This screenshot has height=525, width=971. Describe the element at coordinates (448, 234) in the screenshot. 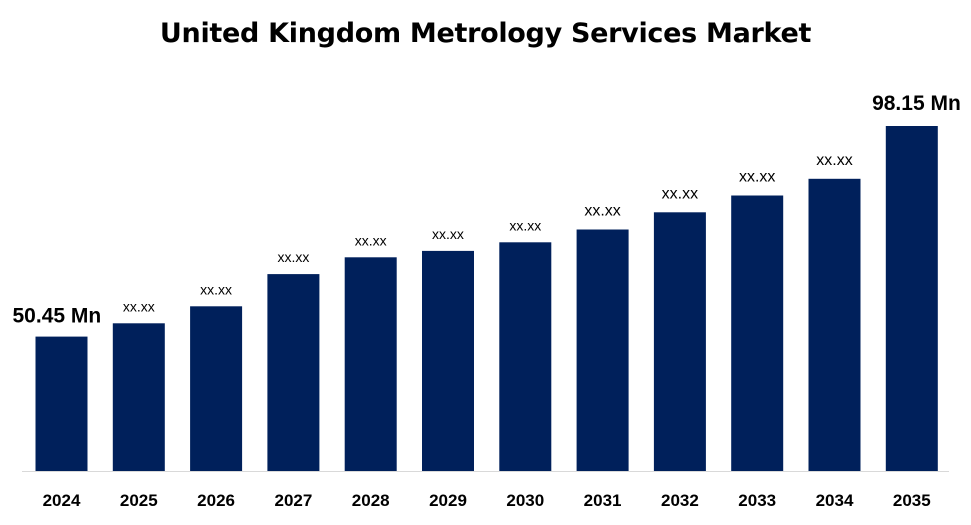

I see `data-label-2029: xx.xx` at that location.